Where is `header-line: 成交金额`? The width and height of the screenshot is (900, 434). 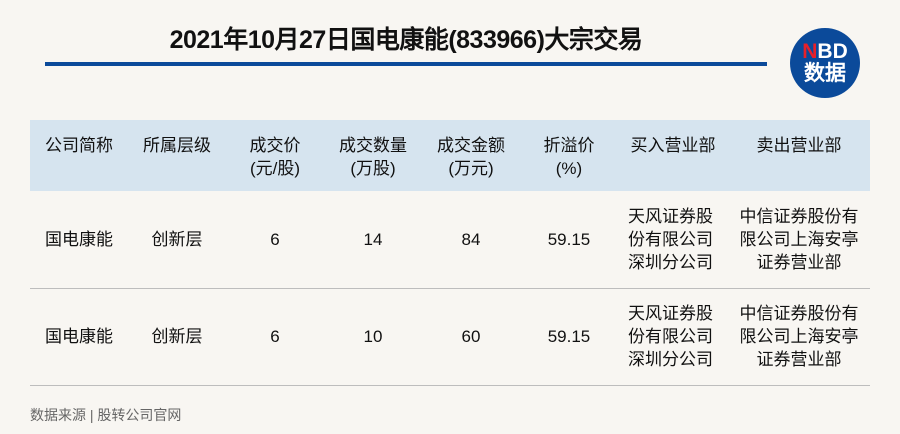
header-line: 成交金额 is located at coordinates (471, 145).